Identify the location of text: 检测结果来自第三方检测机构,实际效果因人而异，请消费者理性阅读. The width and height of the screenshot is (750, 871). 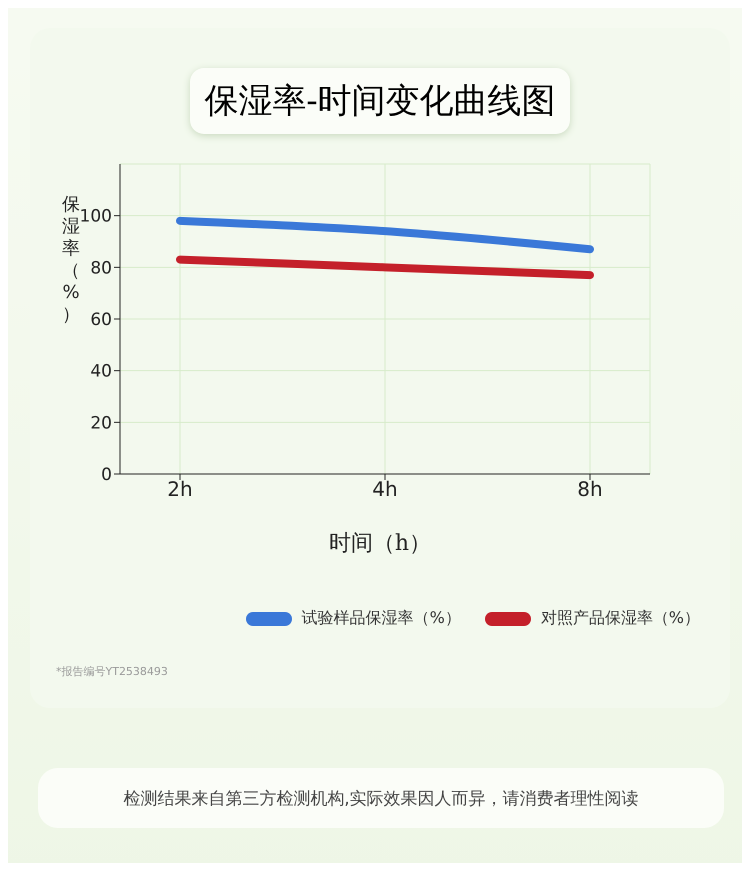
(381, 798).